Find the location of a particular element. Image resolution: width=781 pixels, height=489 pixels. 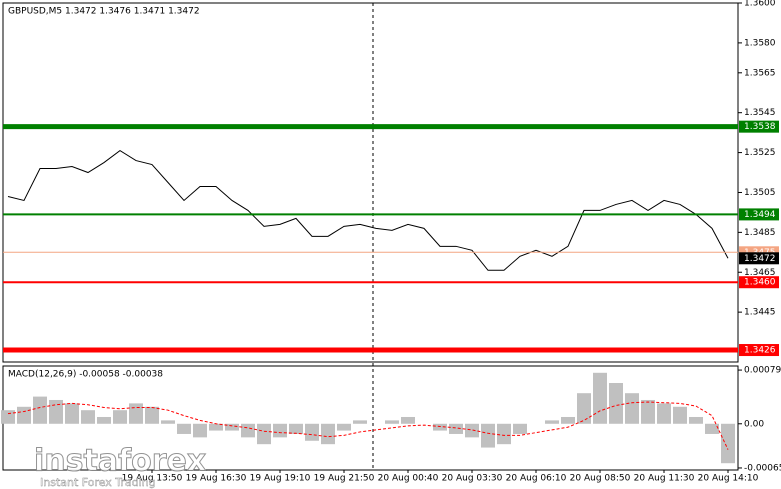

x-tick-label: 20 Aug 08:50 is located at coordinates (600, 479).